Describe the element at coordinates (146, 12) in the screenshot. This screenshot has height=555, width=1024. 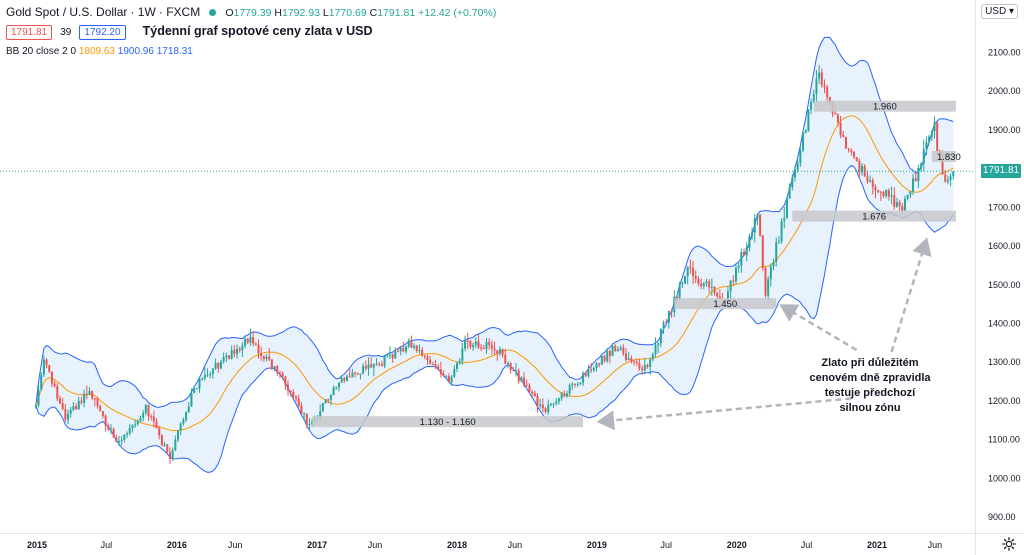
I see `interval-label: 1W` at that location.